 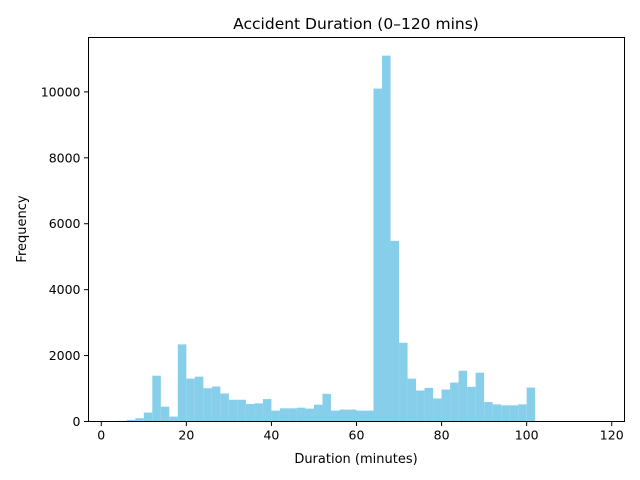 What do you see at coordinates (65, 256) in the screenshot?
I see `y-axis: 0 2000 4000 6000 8000 10000` at bounding box center [65, 256].